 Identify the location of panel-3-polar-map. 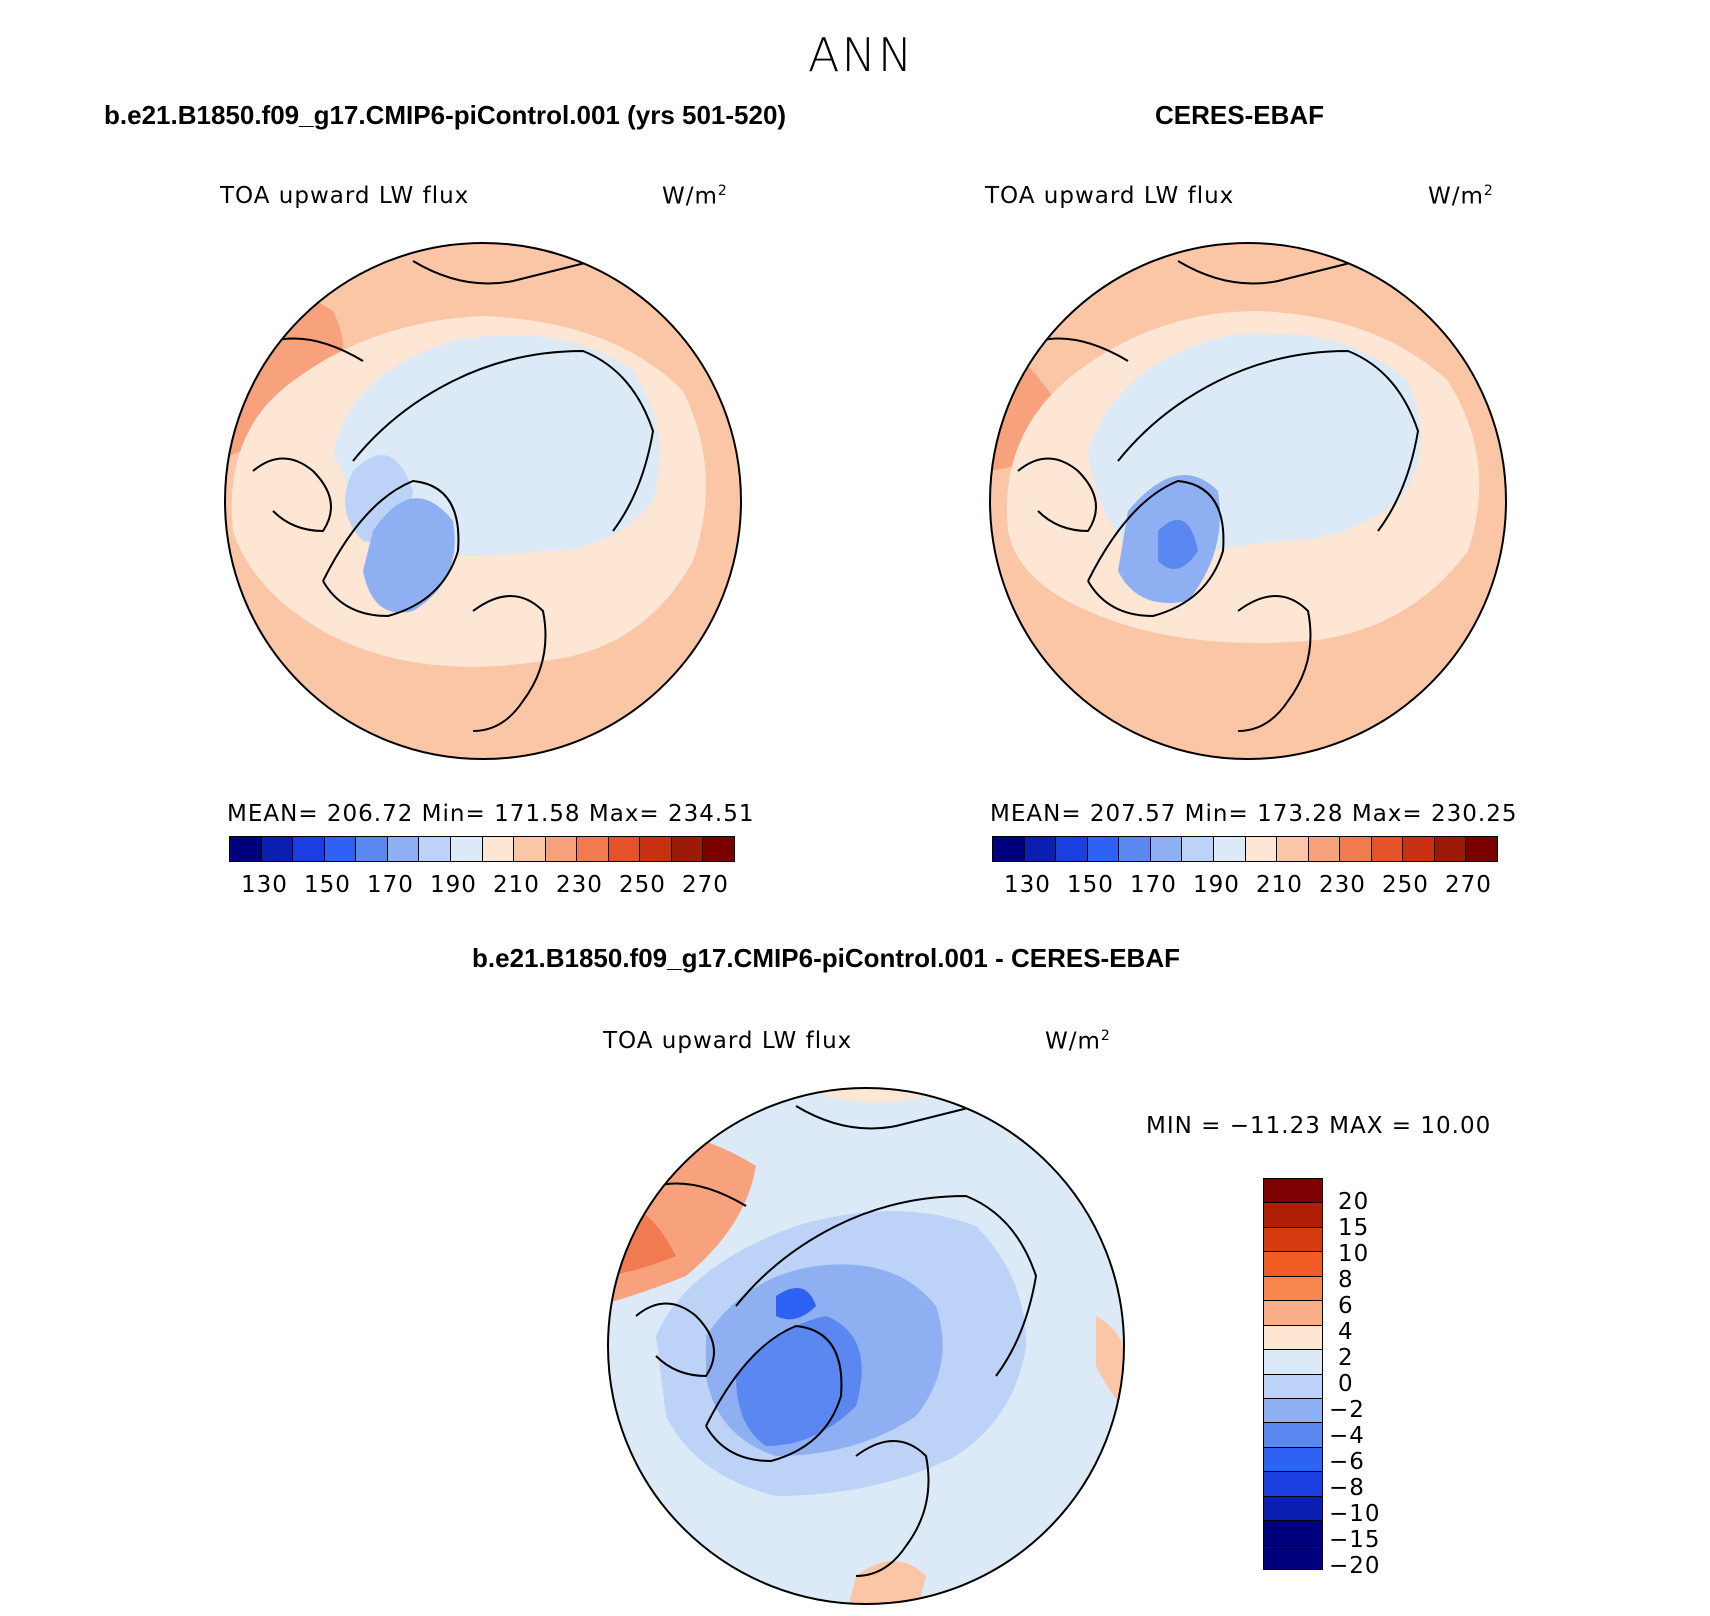
(866, 1346).